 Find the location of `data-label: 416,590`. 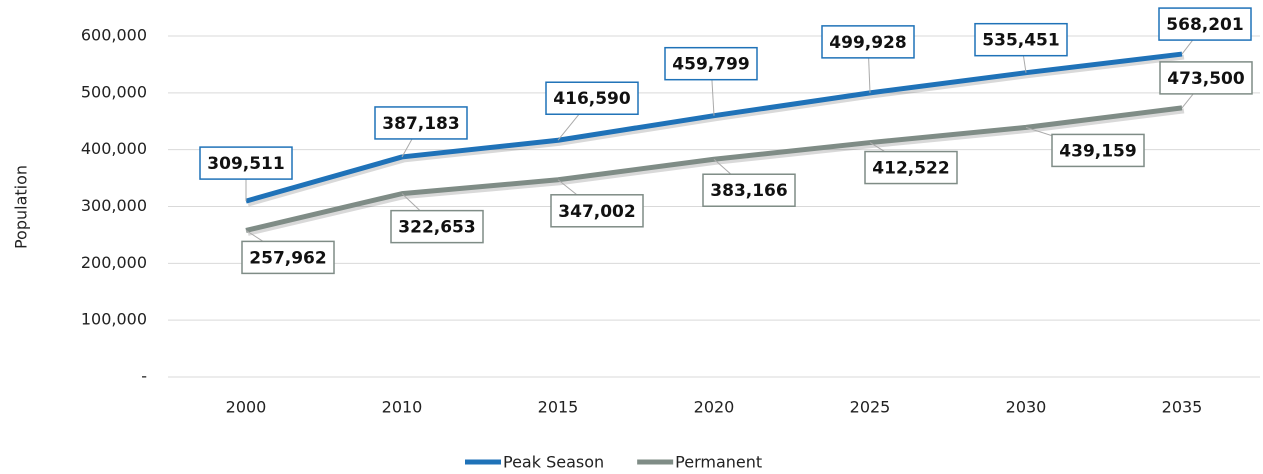

data-label: 416,590 is located at coordinates (592, 99).